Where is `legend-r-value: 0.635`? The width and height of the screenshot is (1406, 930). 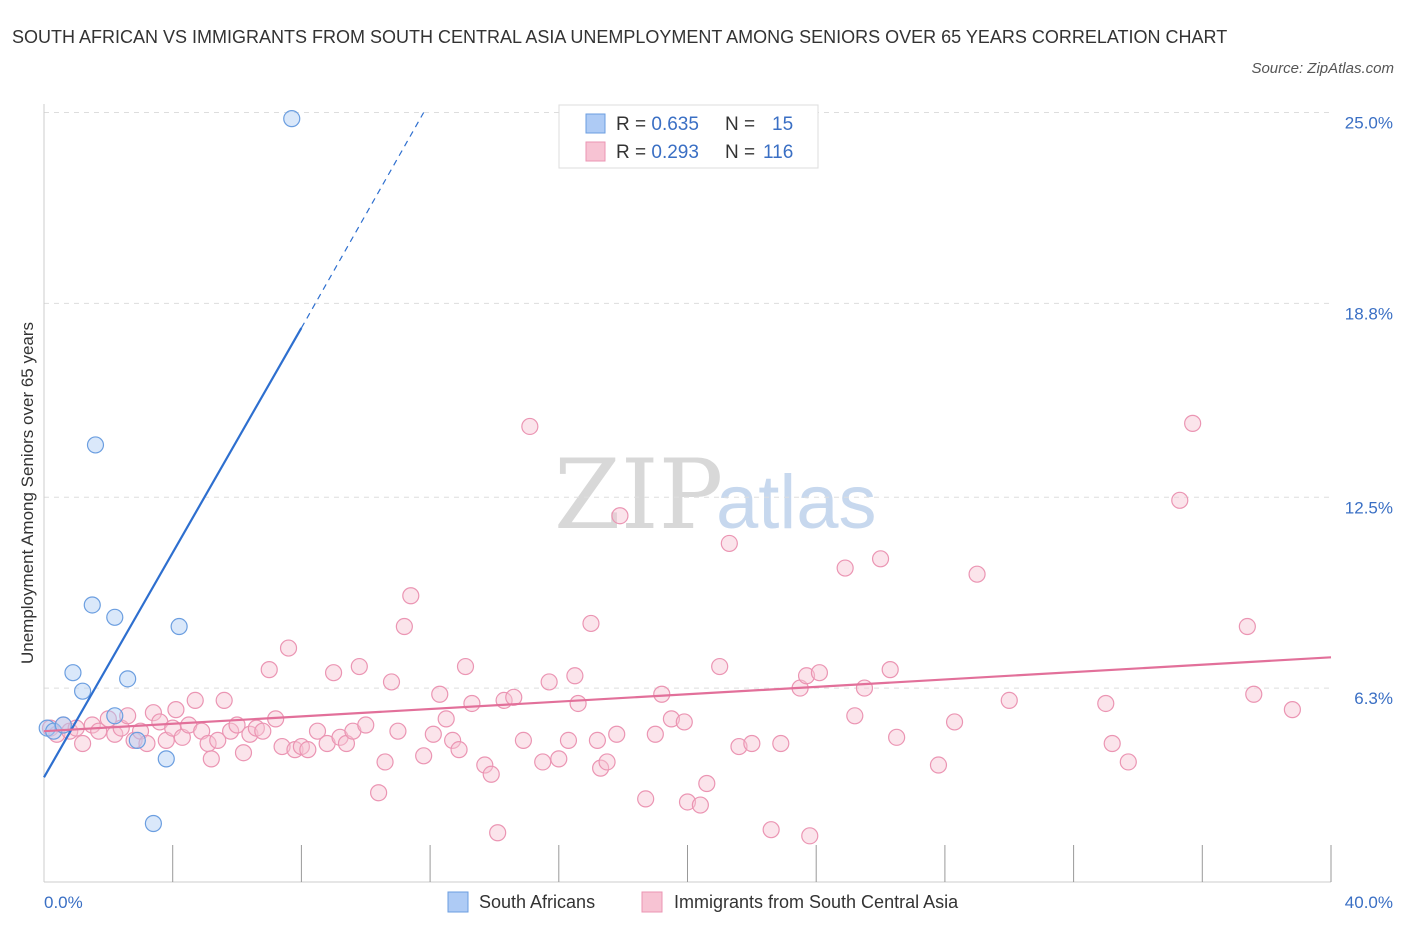 legend-r-value: 0.635 is located at coordinates (675, 124).